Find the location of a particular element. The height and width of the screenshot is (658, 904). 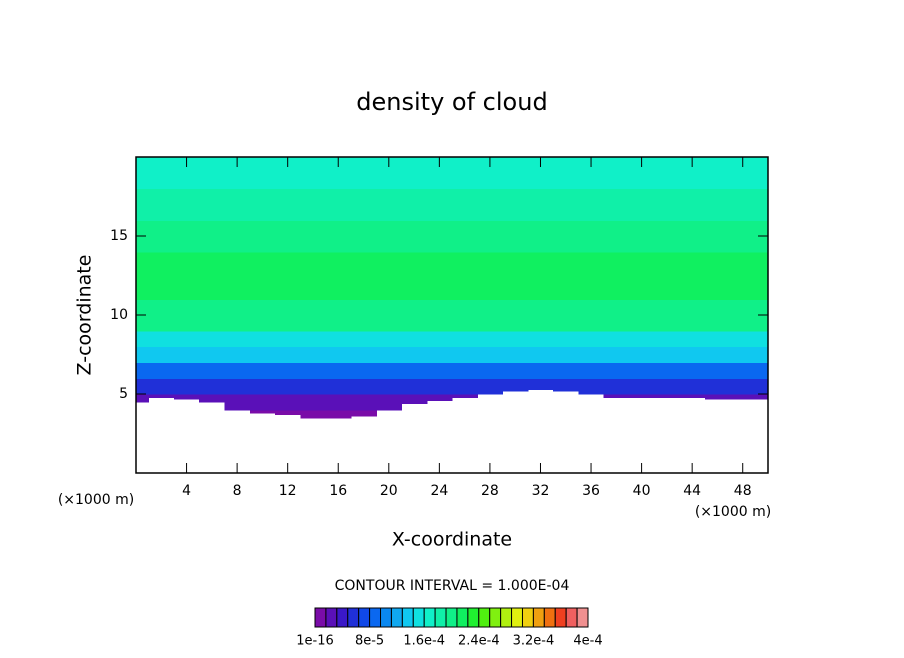

x-tick-label: 28 is located at coordinates (490, 491).